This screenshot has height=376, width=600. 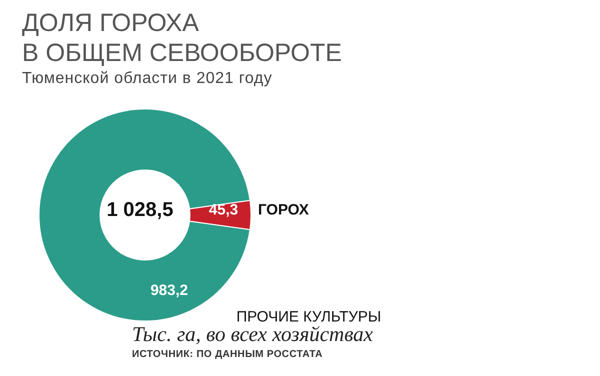 What do you see at coordinates (182, 38) in the screenshot?
I see `chart-title: ДОЛЯ ГОРОХА В ОБЩЕМ СЕВООБОРОТЕ` at bounding box center [182, 38].